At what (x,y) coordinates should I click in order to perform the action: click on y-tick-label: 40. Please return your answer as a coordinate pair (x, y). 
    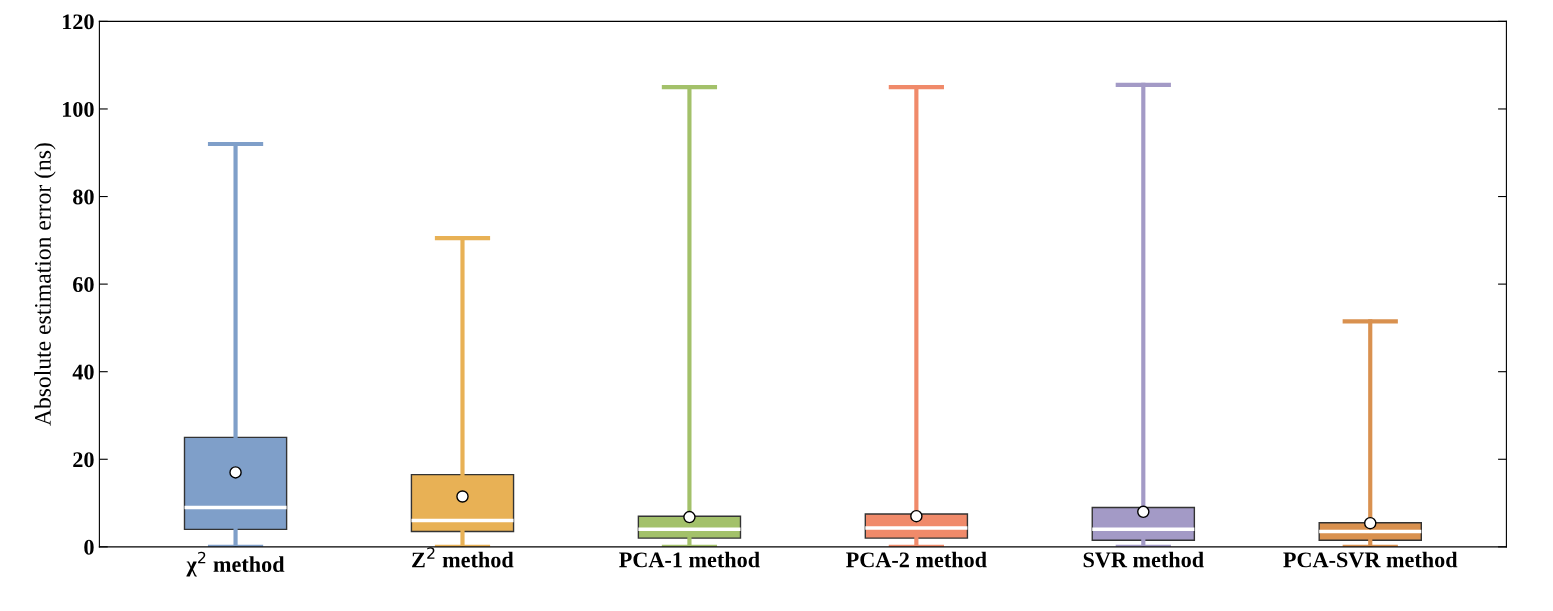
    Looking at the image, I should click on (83, 372).